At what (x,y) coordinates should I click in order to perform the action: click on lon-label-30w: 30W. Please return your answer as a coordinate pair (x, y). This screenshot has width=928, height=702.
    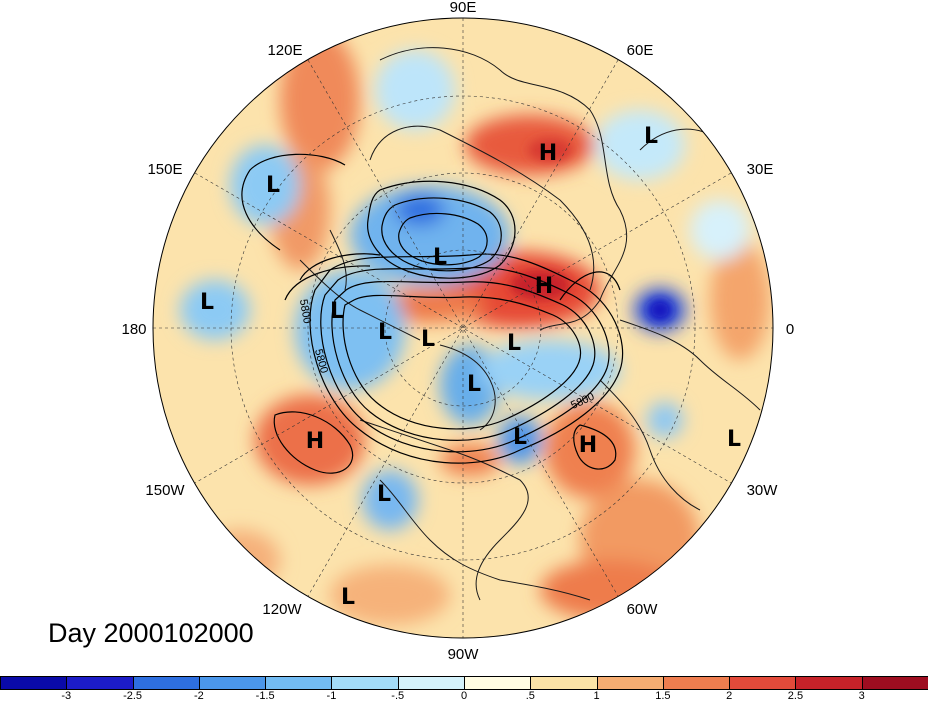
    Looking at the image, I should click on (763, 490).